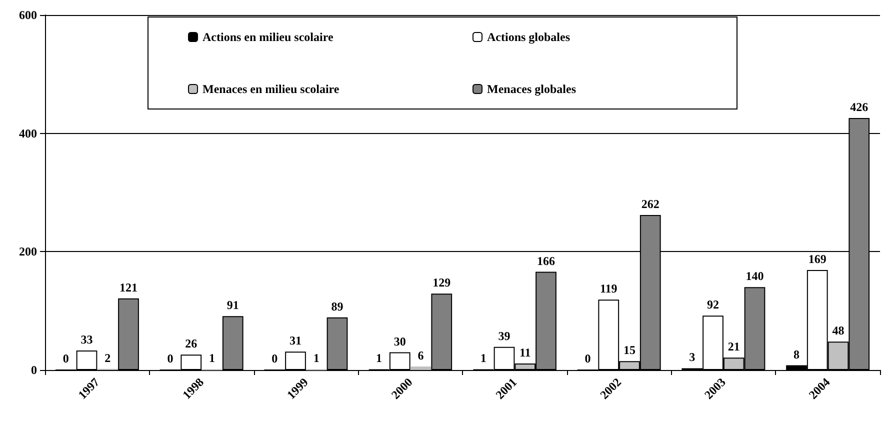  What do you see at coordinates (34, 370) in the screenshot?
I see `y-tick-label: 0` at bounding box center [34, 370].